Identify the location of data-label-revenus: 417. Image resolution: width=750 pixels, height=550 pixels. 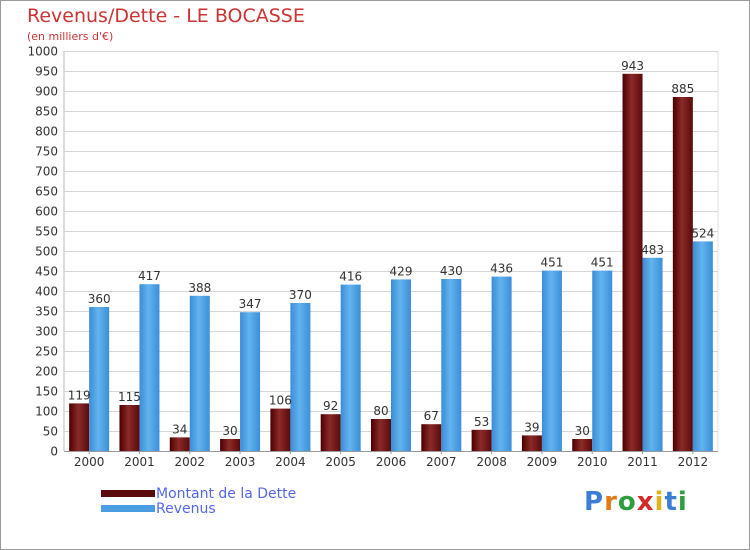
(149, 276).